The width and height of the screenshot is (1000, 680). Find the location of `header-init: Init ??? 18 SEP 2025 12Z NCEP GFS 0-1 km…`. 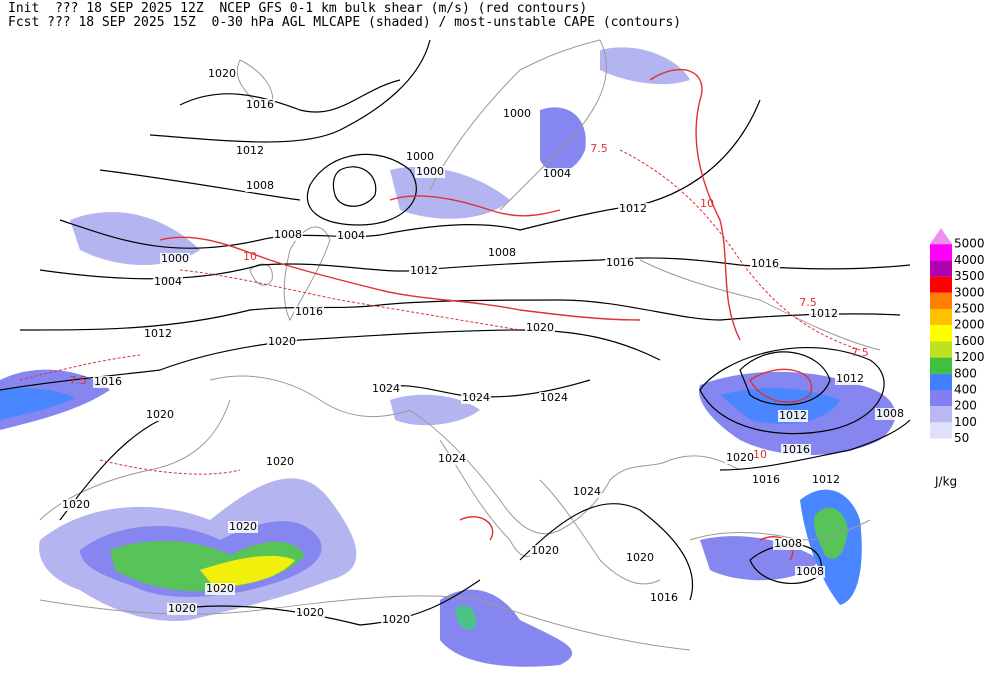

header-init: Init ??? 18 SEP 2025 12Z NCEP GFS 0-1 km… is located at coordinates (298, 8).